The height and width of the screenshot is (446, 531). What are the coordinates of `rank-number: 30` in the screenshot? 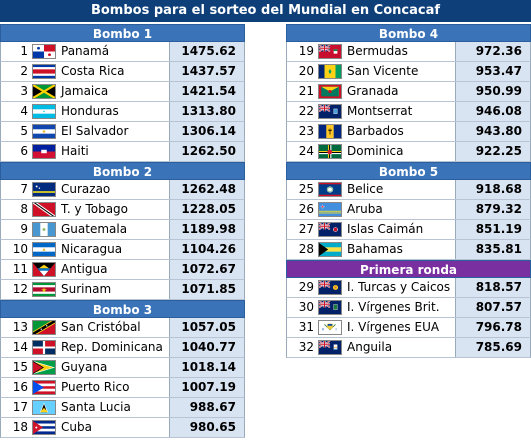 It's located at (306, 307).